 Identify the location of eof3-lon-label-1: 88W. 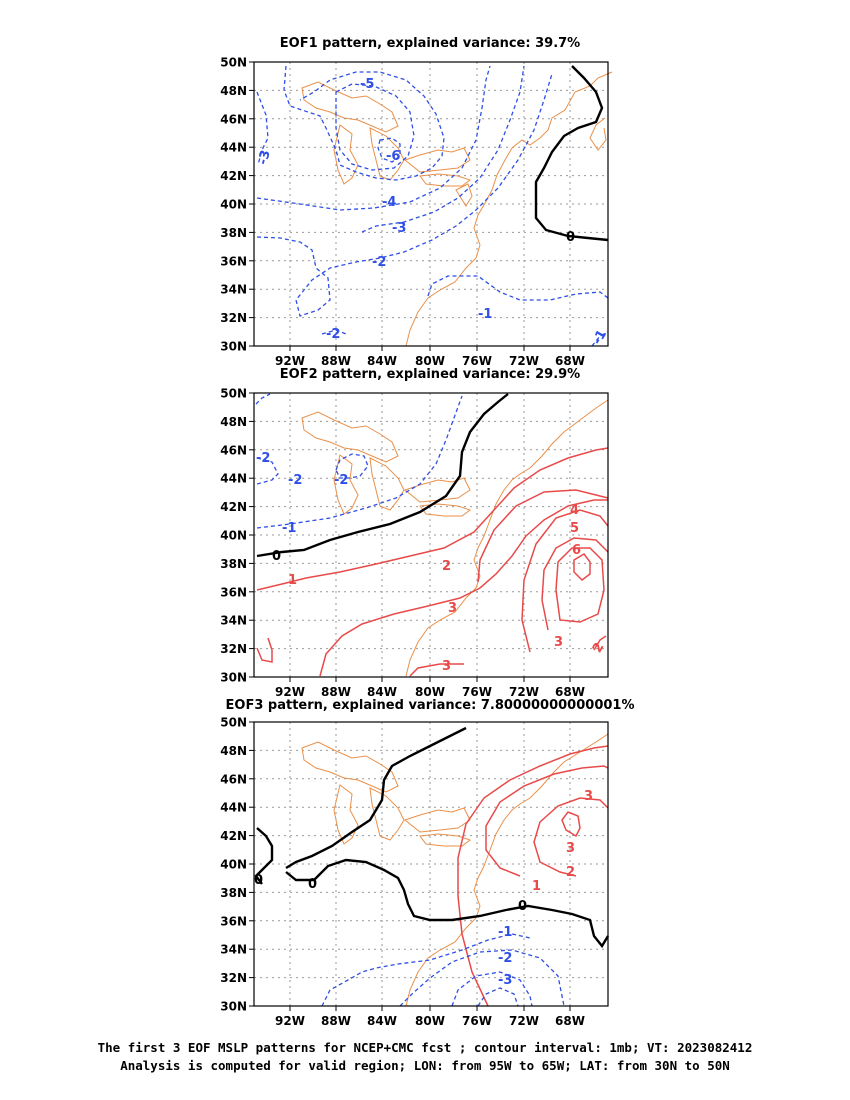
(336, 1021).